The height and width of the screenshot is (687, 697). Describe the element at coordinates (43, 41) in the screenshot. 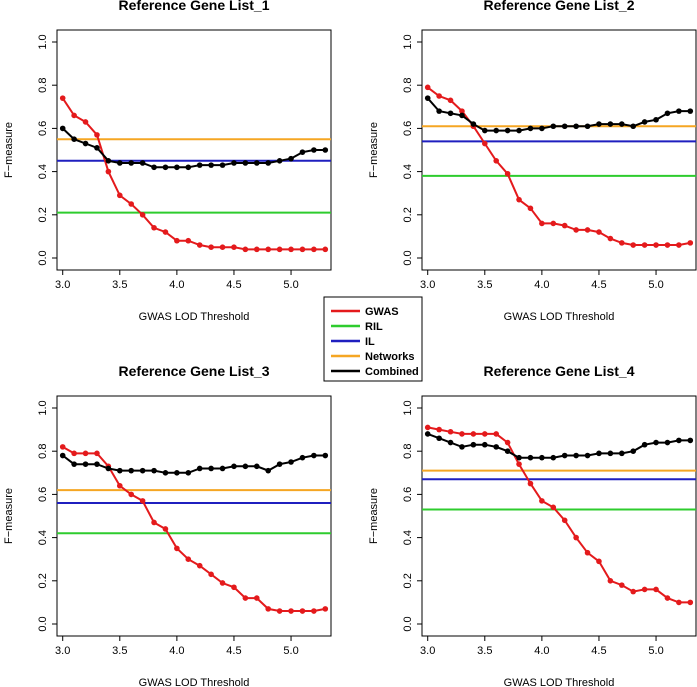

I see `y-tick-label: 1.0` at that location.